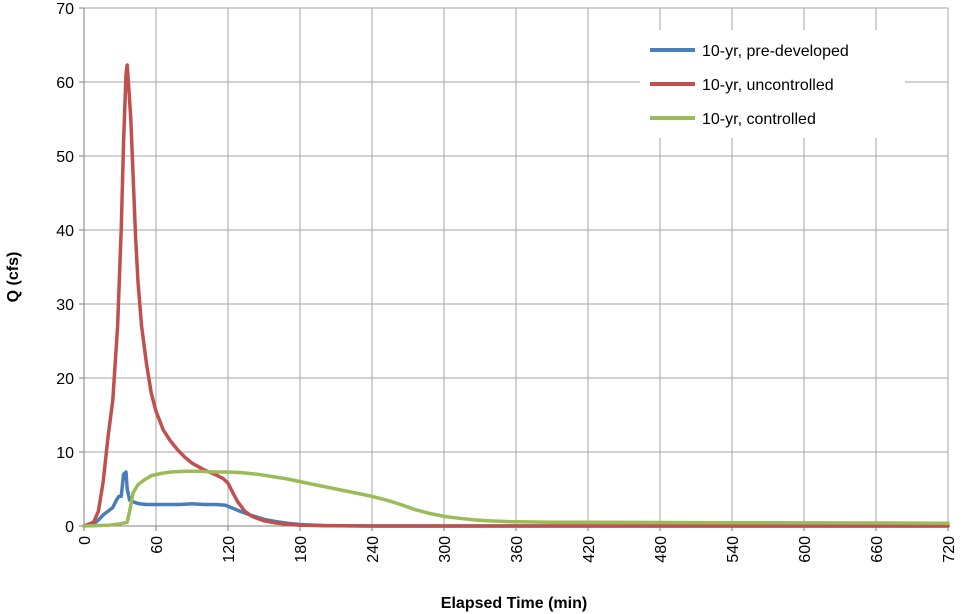  I want to click on x-tick-label: 240, so click(373, 549).